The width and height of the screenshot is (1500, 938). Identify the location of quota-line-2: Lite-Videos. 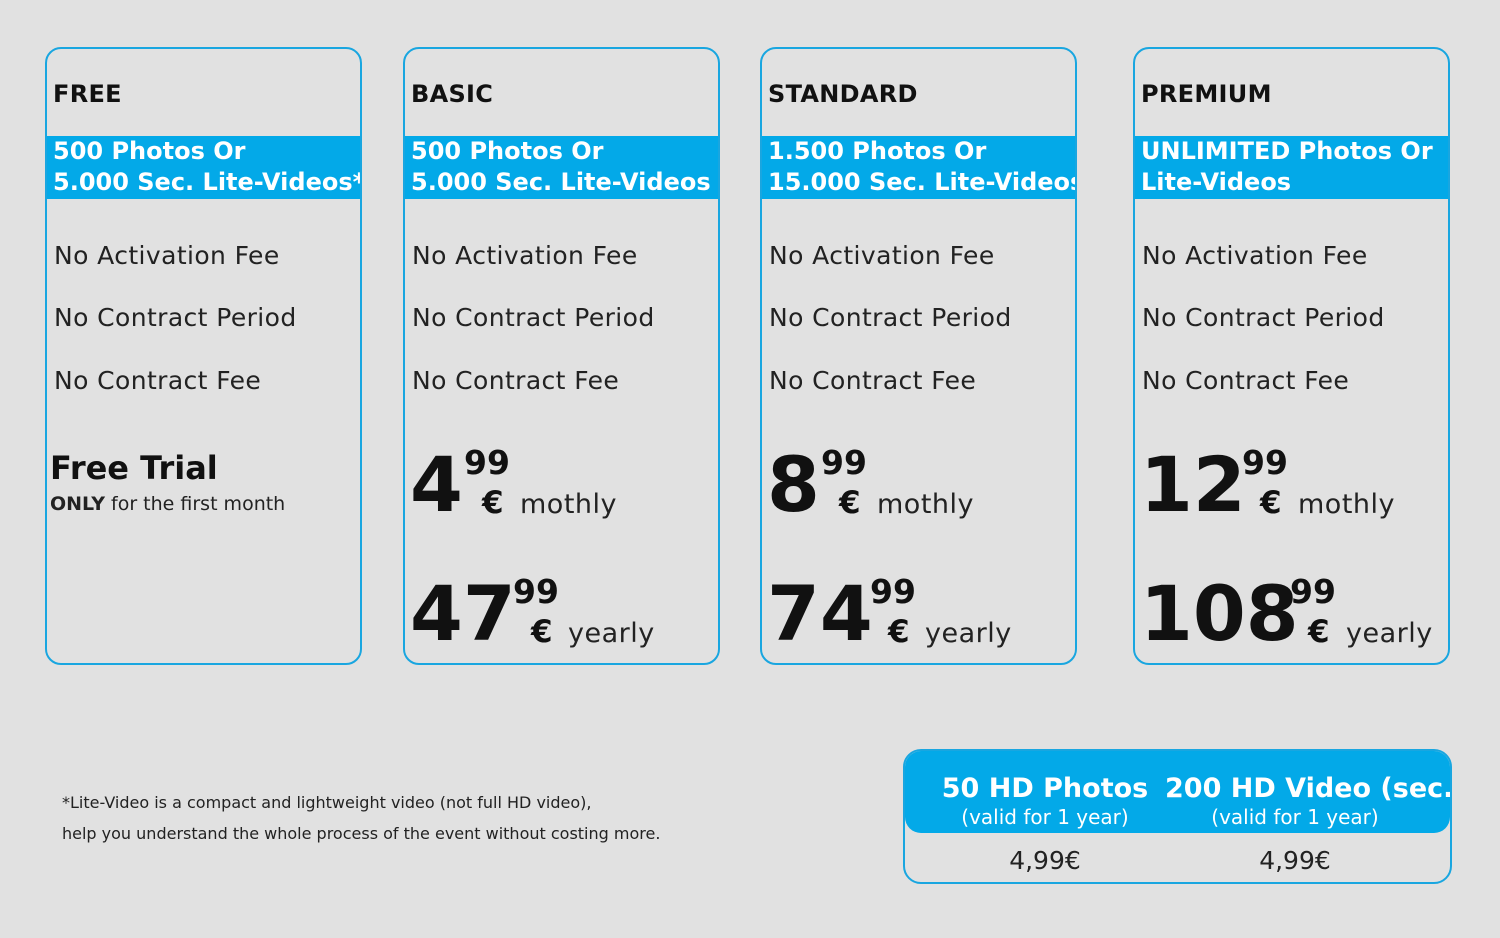
(1216, 182).